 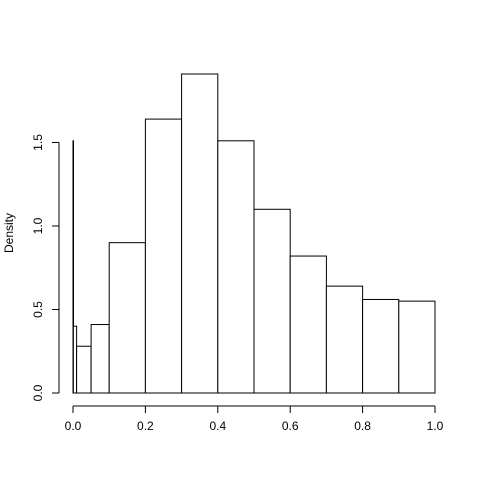 What do you see at coordinates (145, 426) in the screenshot?
I see `x-tick-label: 0.2` at bounding box center [145, 426].